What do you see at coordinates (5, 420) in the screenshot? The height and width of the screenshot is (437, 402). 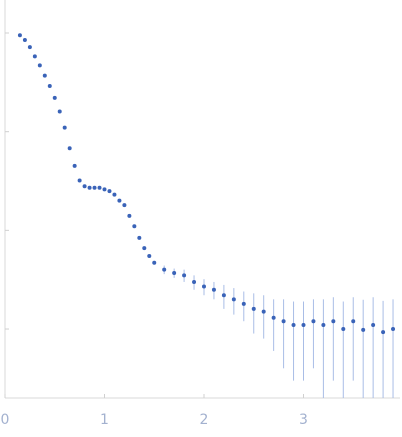 I see `x-tick-label: 0` at bounding box center [5, 420].